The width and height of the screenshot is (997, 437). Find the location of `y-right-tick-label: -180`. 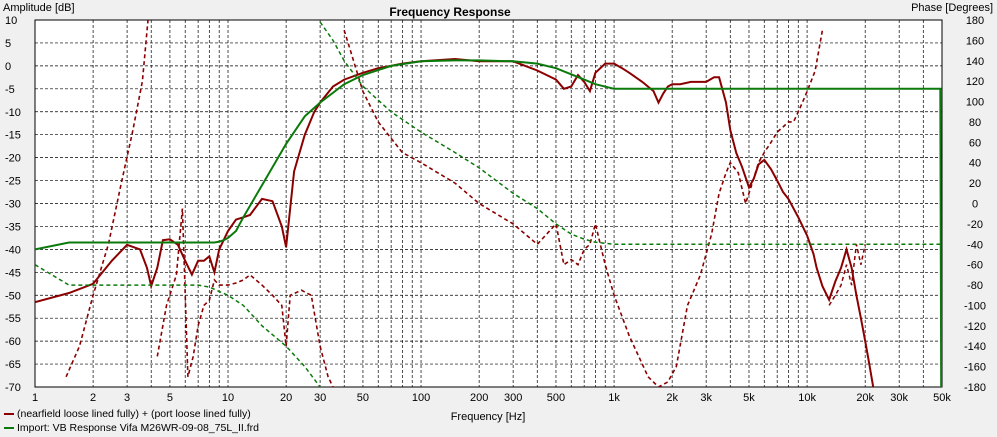

y-right-tick-label: -180 is located at coordinates (975, 388).